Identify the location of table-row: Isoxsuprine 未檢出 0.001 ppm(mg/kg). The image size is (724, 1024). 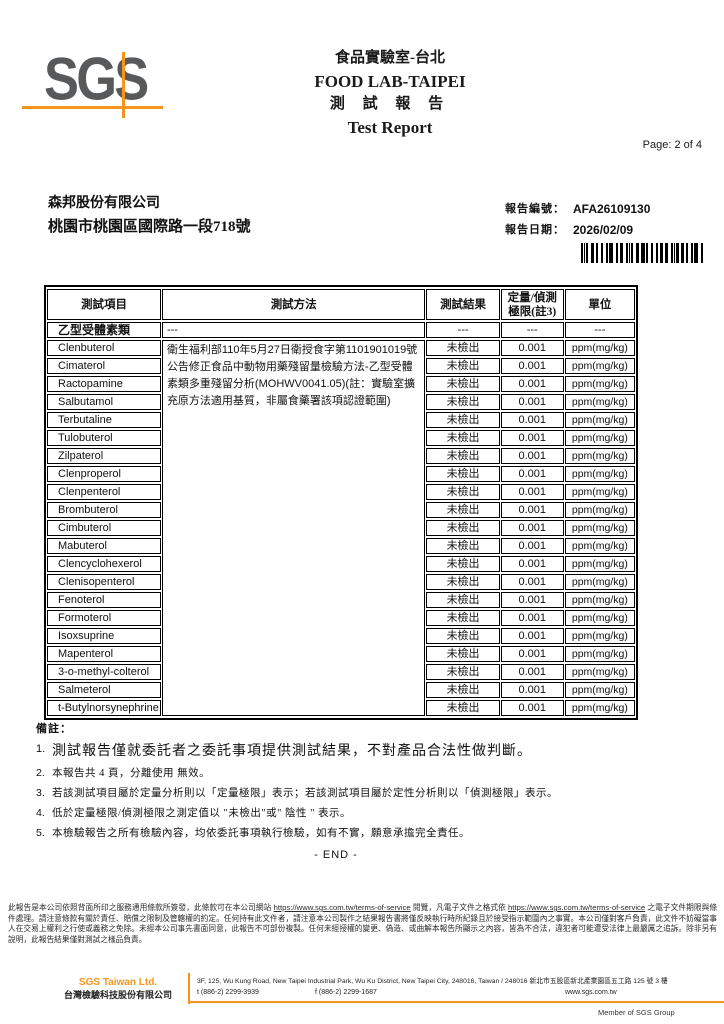
(341, 636).